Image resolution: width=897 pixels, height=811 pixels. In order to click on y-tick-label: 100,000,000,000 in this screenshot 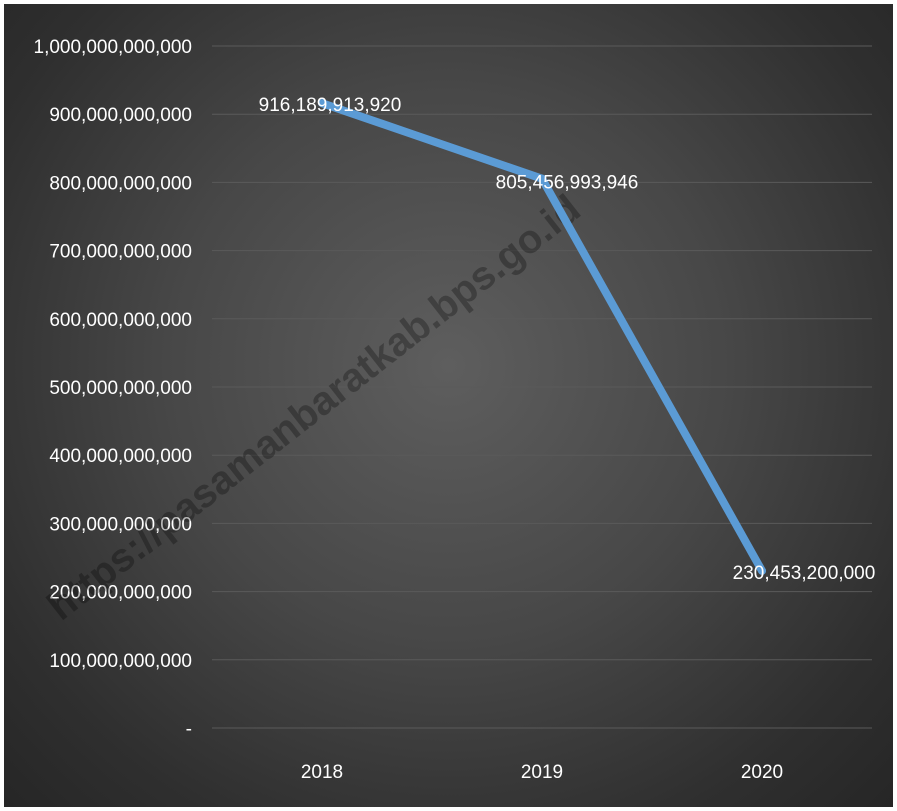, I will do `click(120, 661)`.